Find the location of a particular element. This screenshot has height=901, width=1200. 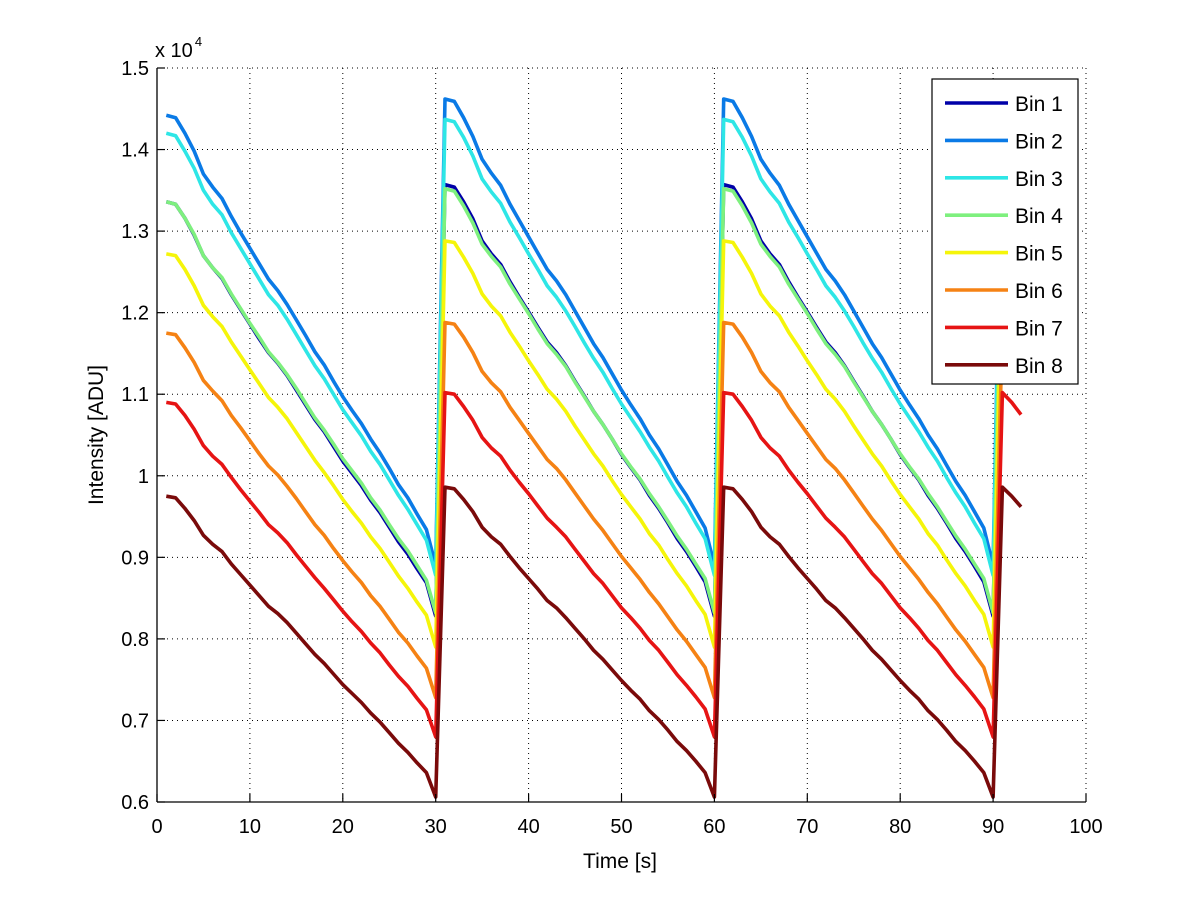

y-tick-label: 1.3 is located at coordinates (135, 232).